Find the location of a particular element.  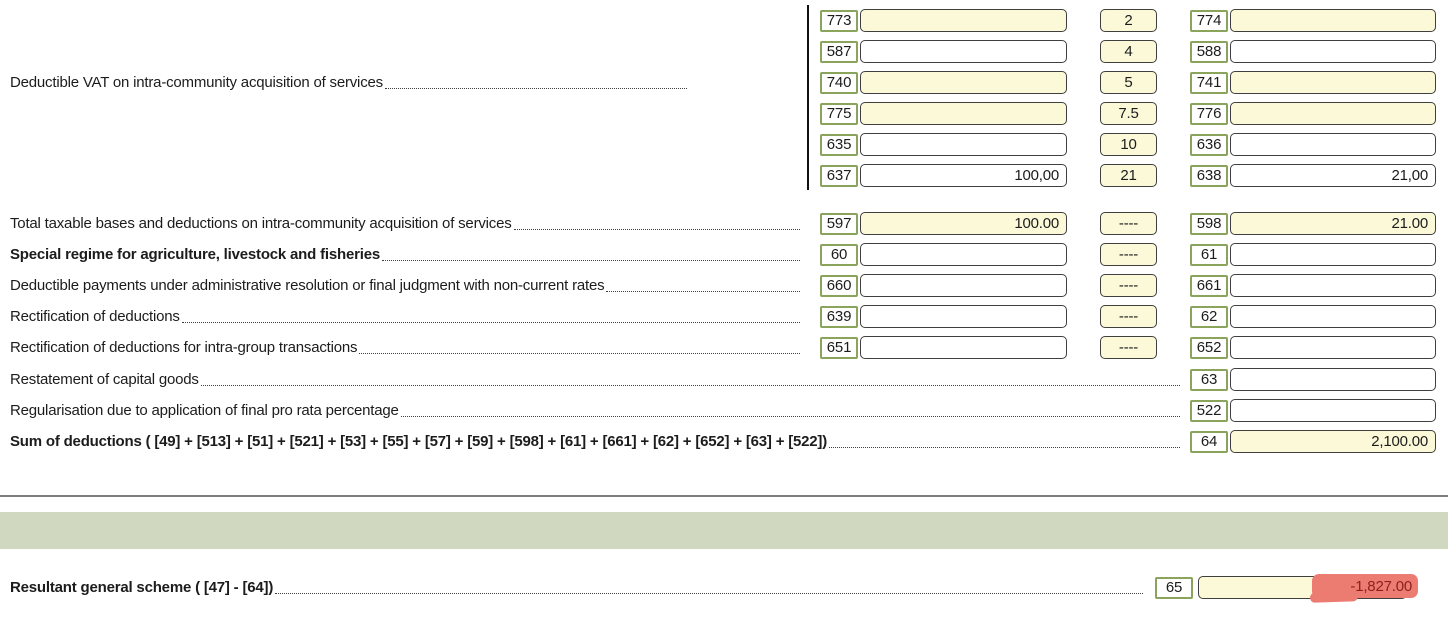

code-box-774: 774 is located at coordinates (1209, 21).